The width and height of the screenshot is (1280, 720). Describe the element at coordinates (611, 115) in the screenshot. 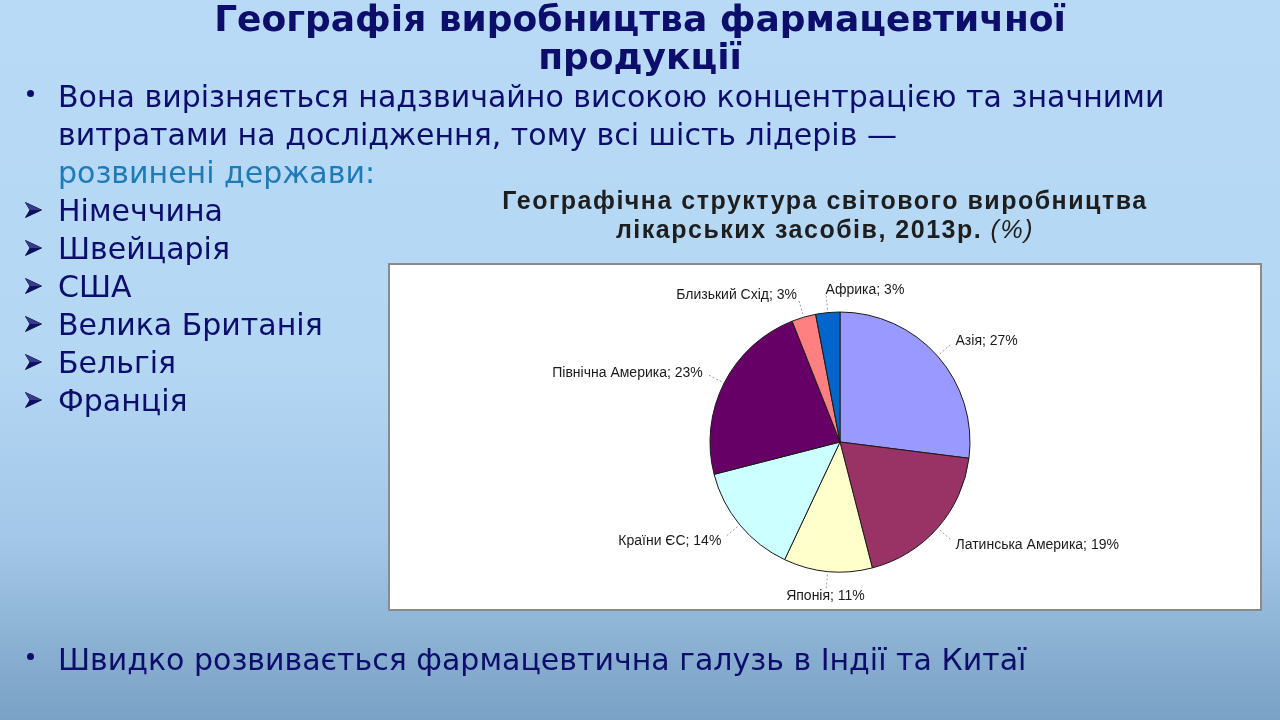

I see `text: Вона вирізняється надзвичайно високою концентрацією та значними витратами на дослідження, тому всі шість лідерів —` at that location.